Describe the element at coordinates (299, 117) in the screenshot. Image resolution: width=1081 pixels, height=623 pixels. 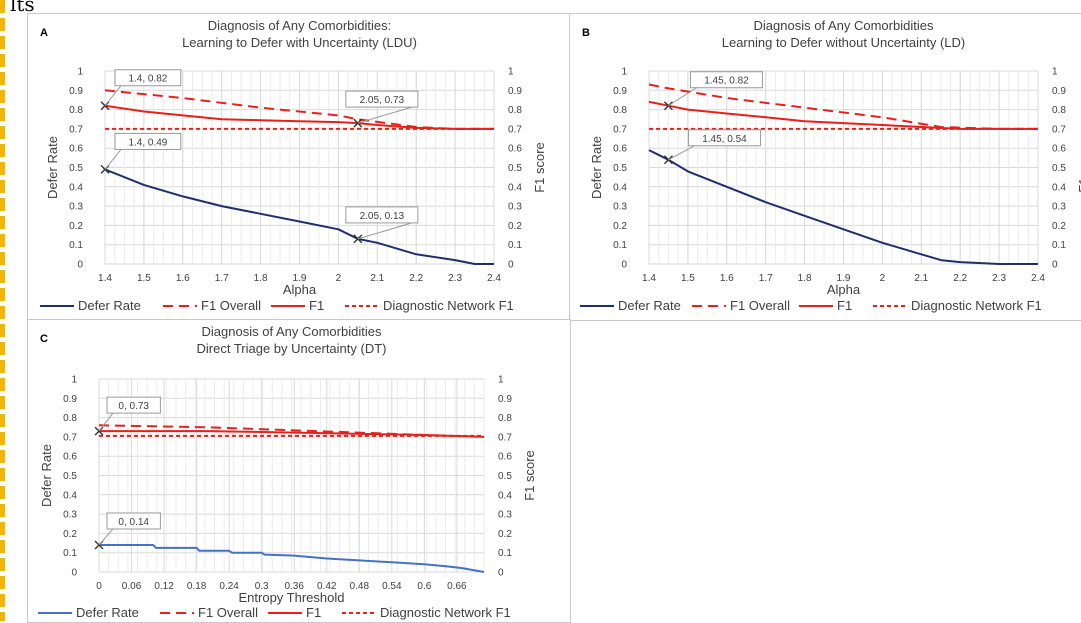
I see `series-line-f1` at that location.